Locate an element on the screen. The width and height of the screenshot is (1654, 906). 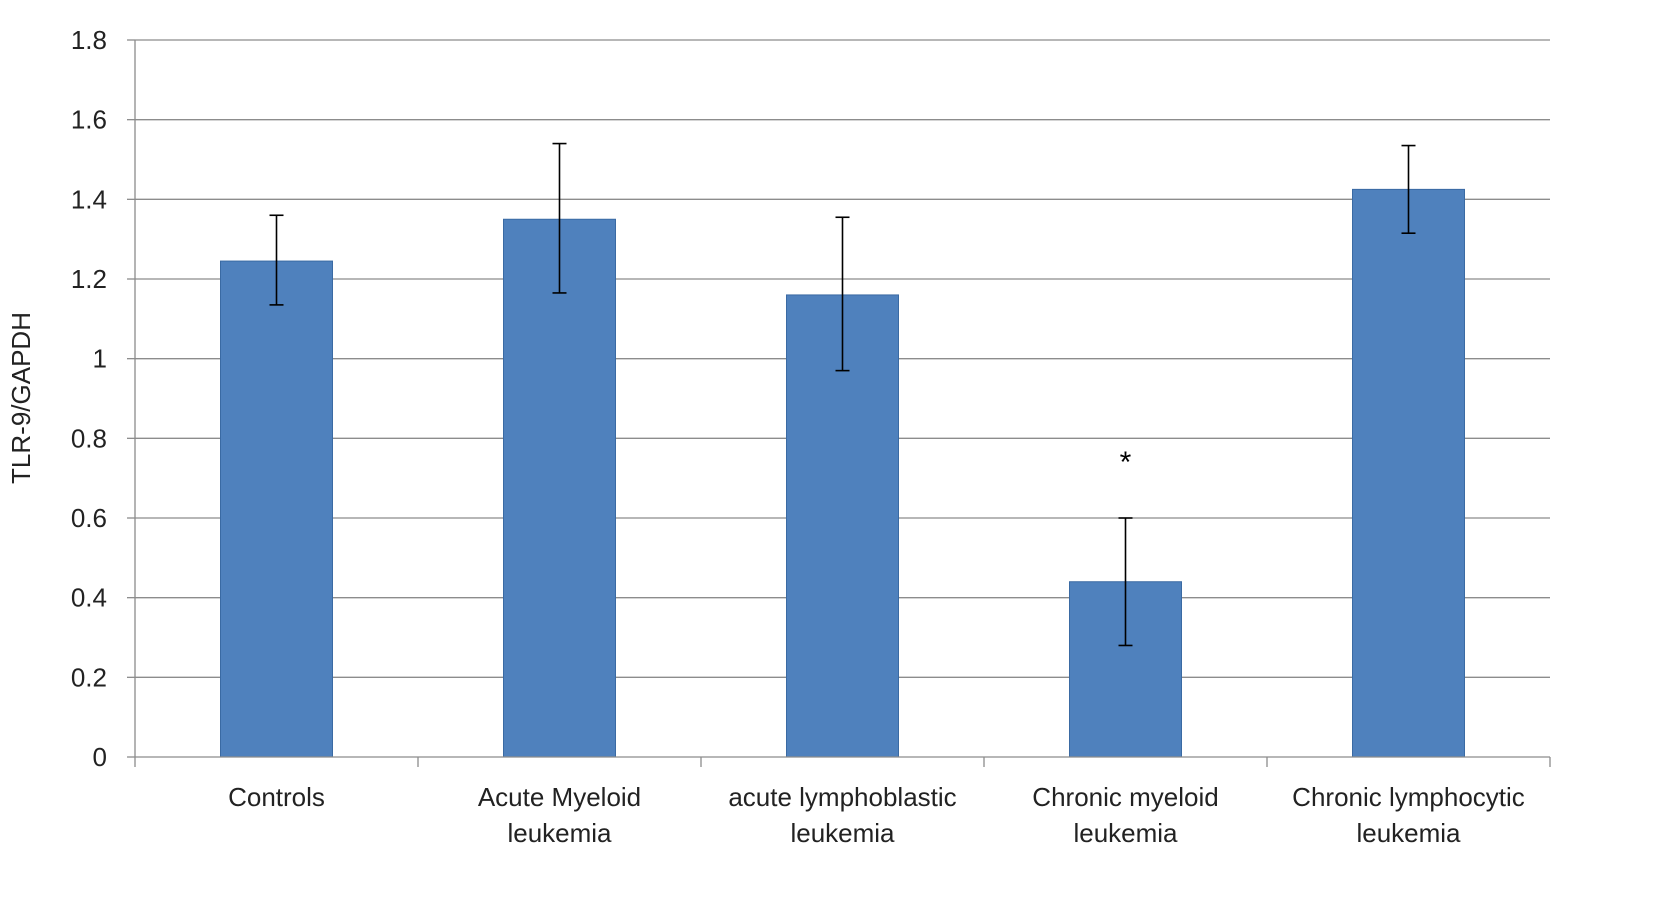
x-category-label: Acute Myeloid is located at coordinates (559, 797).